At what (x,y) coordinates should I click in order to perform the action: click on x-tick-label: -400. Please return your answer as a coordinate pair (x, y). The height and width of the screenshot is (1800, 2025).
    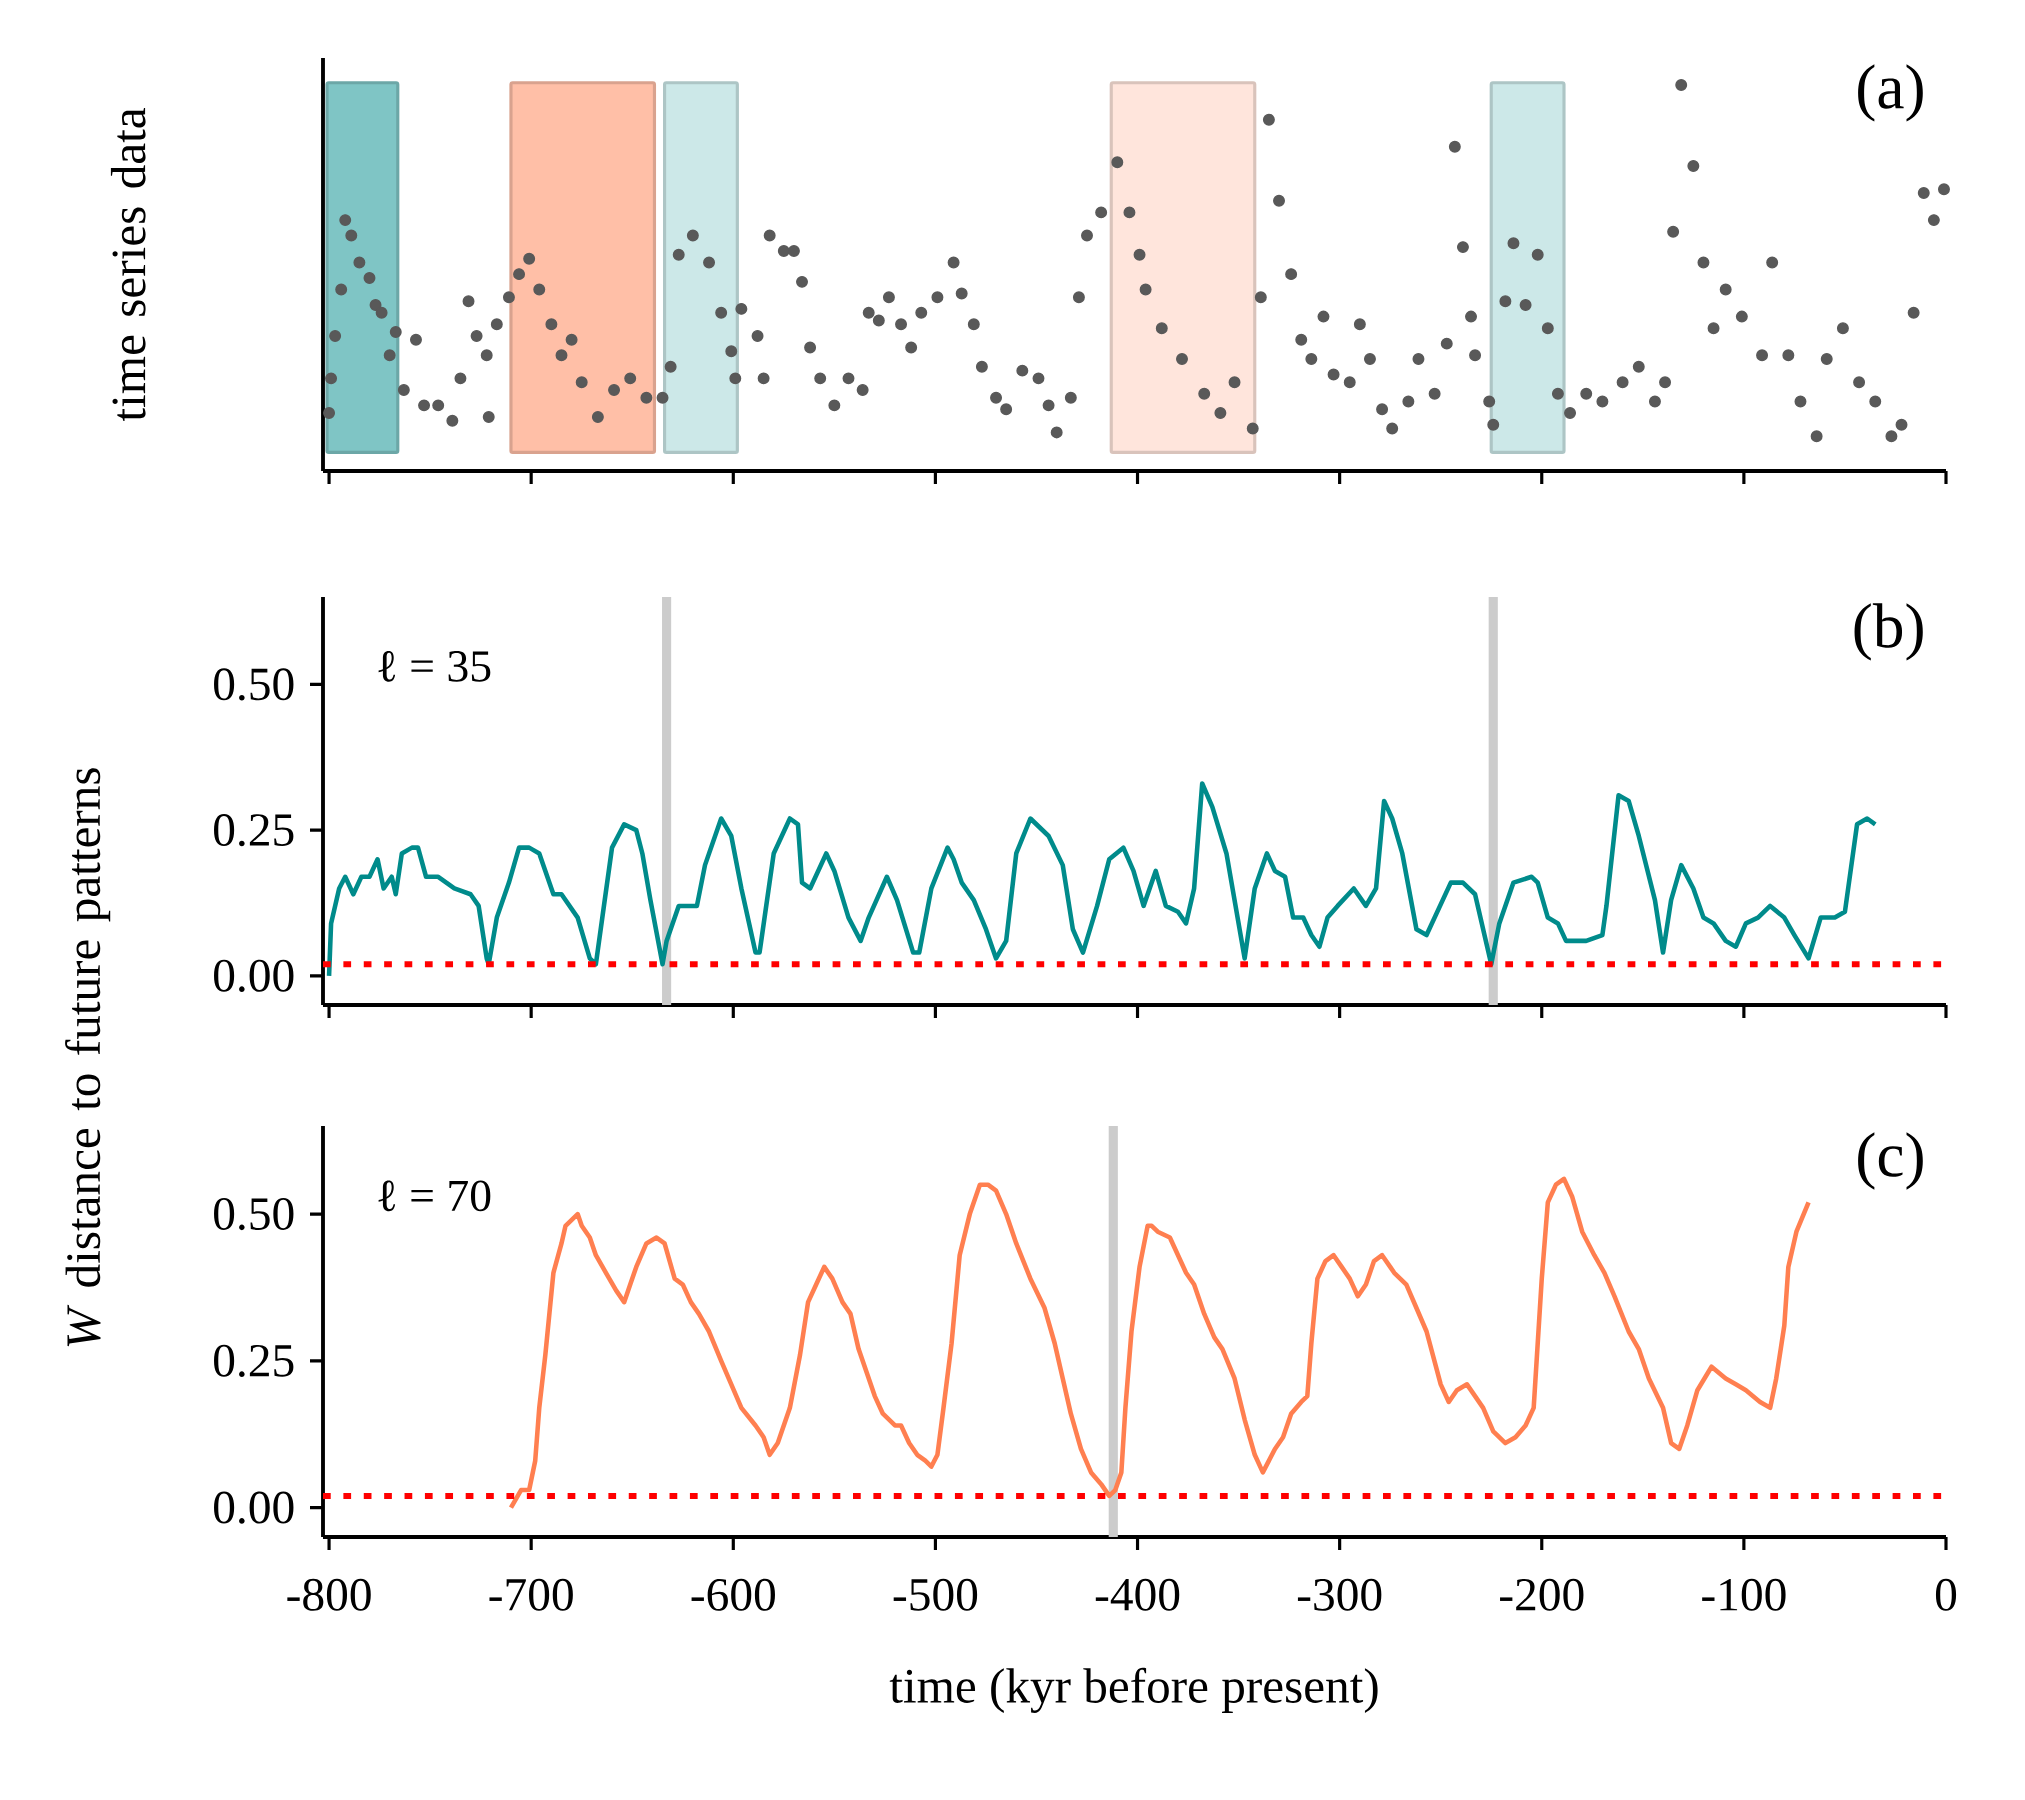
    Looking at the image, I should click on (1137, 1594).